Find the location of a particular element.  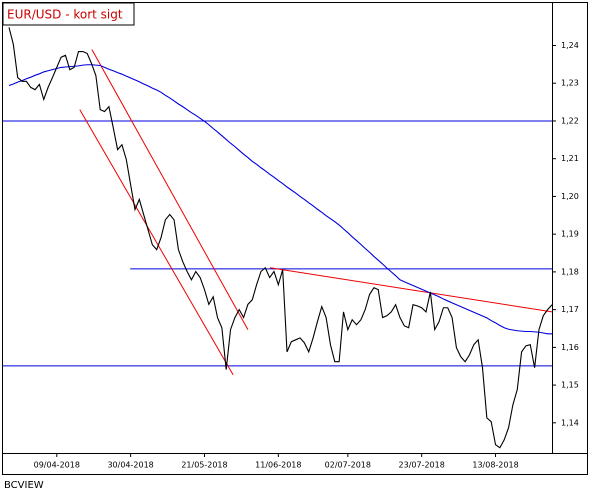

y-tick-label: 1,14 is located at coordinates (570, 422).